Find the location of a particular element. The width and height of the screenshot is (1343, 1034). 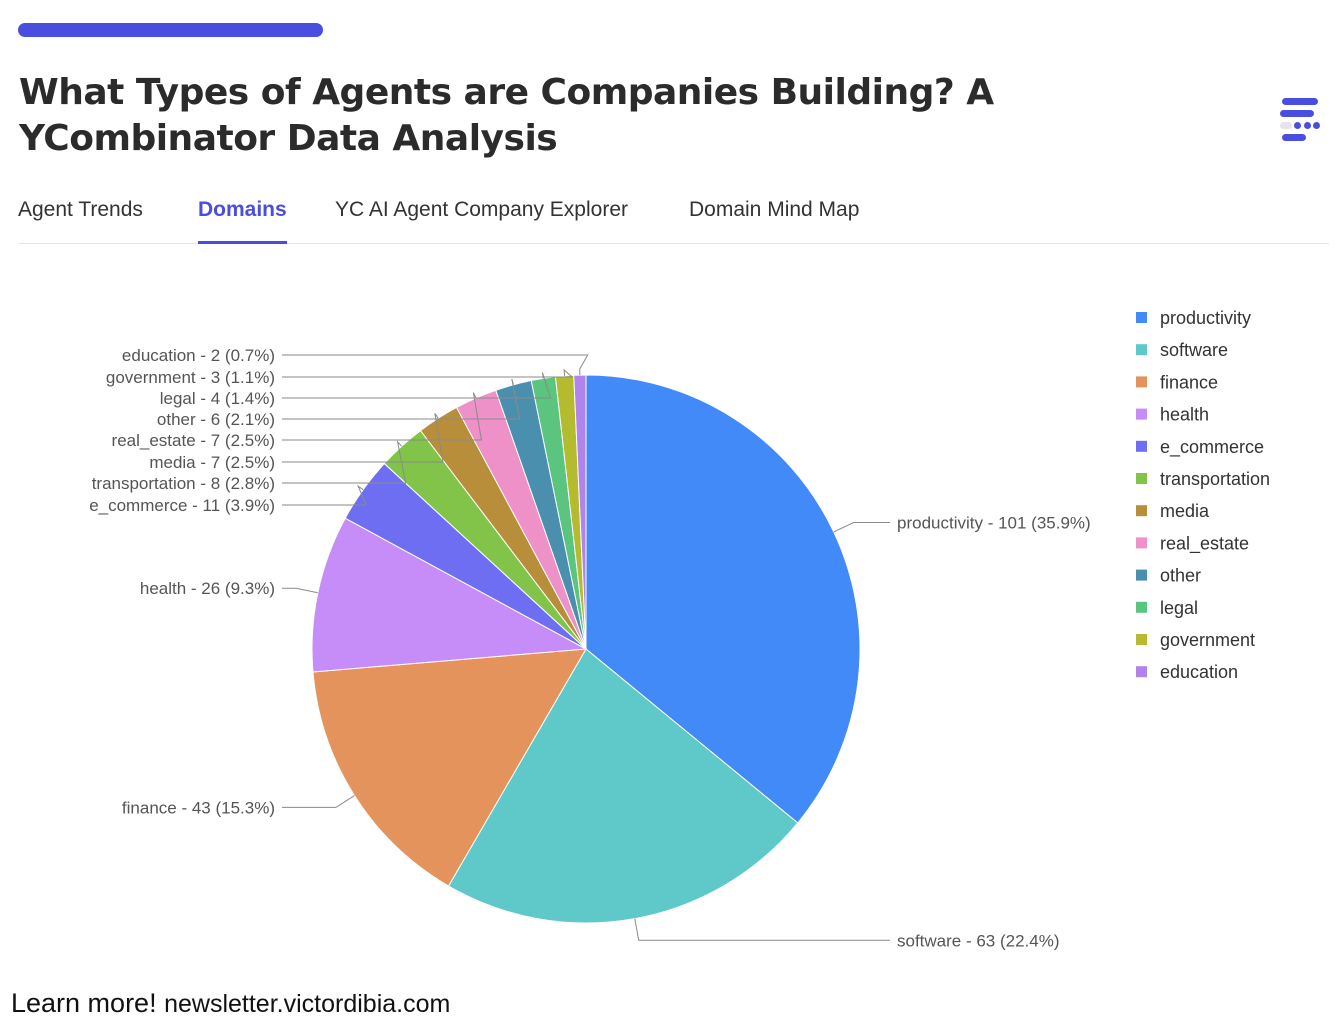

legend-swatch-software is located at coordinates (1141, 350).